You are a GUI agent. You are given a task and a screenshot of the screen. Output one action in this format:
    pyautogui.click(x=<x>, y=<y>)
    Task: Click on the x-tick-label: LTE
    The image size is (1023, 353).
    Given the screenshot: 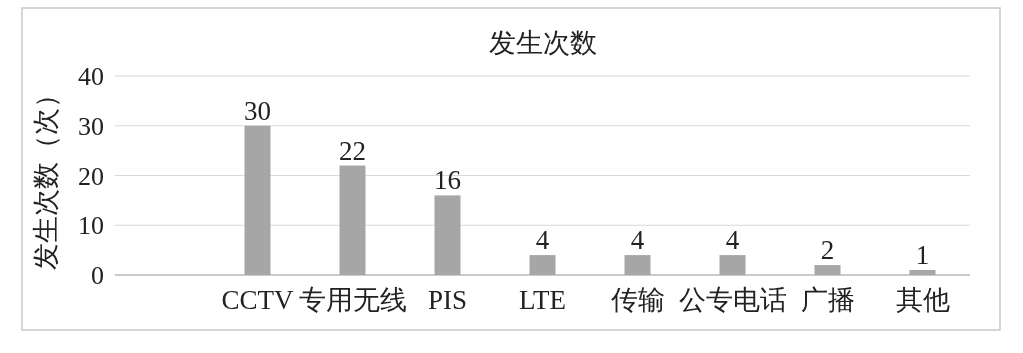 What is the action you would take?
    pyautogui.click(x=542, y=300)
    